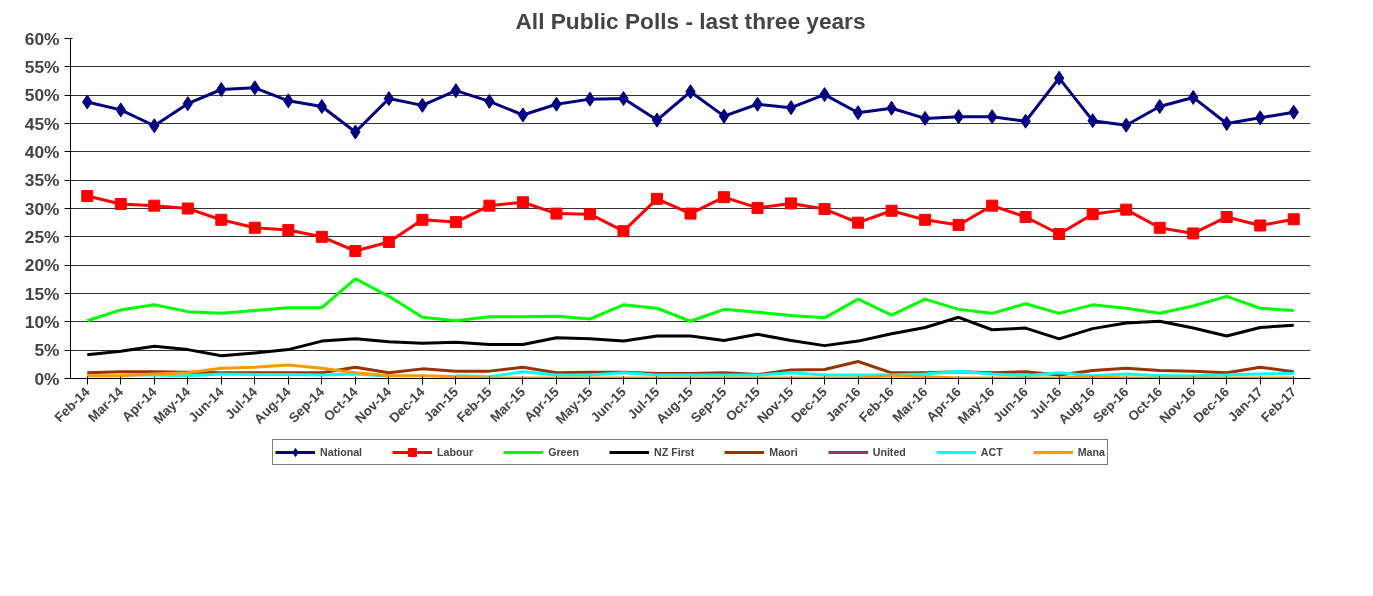  I want to click on legend-label: ACT, so click(991, 452).